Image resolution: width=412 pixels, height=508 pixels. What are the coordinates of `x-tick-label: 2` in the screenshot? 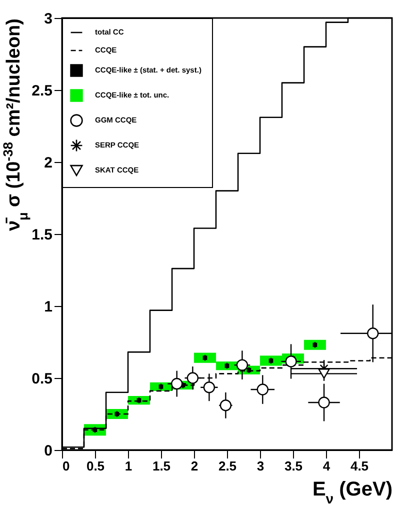 It's located at (194, 466).